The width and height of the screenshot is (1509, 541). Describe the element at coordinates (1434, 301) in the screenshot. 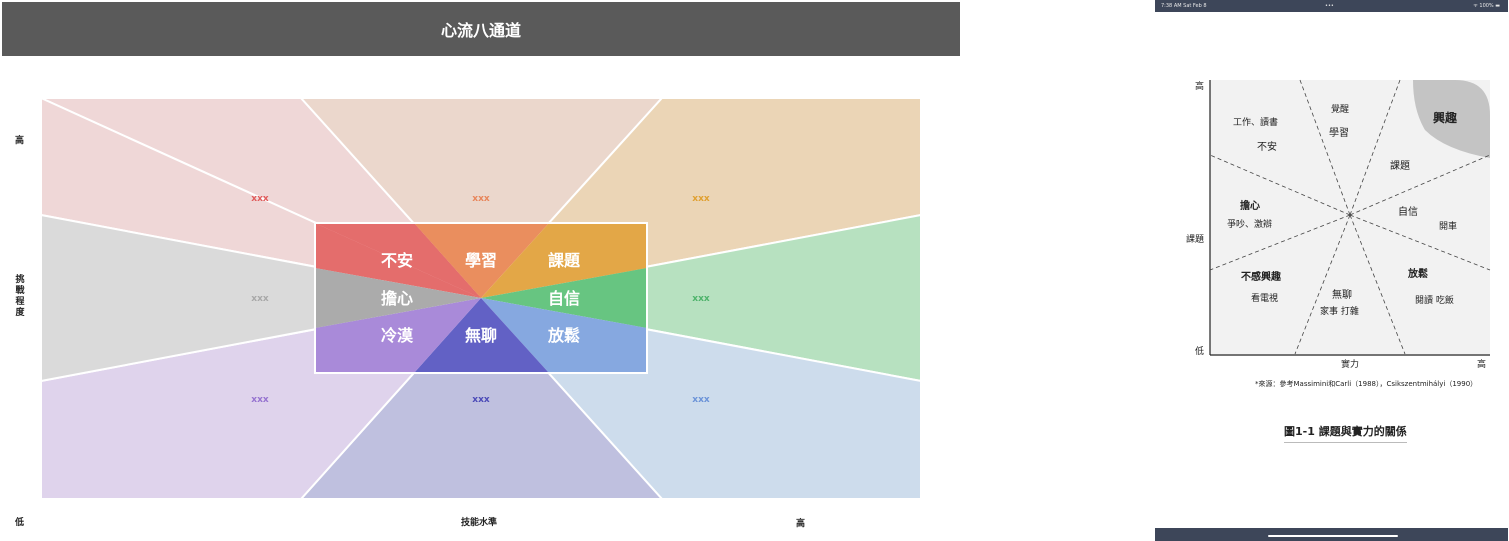

I see `region-relax-sub: 閱讀 吃飯` at that location.